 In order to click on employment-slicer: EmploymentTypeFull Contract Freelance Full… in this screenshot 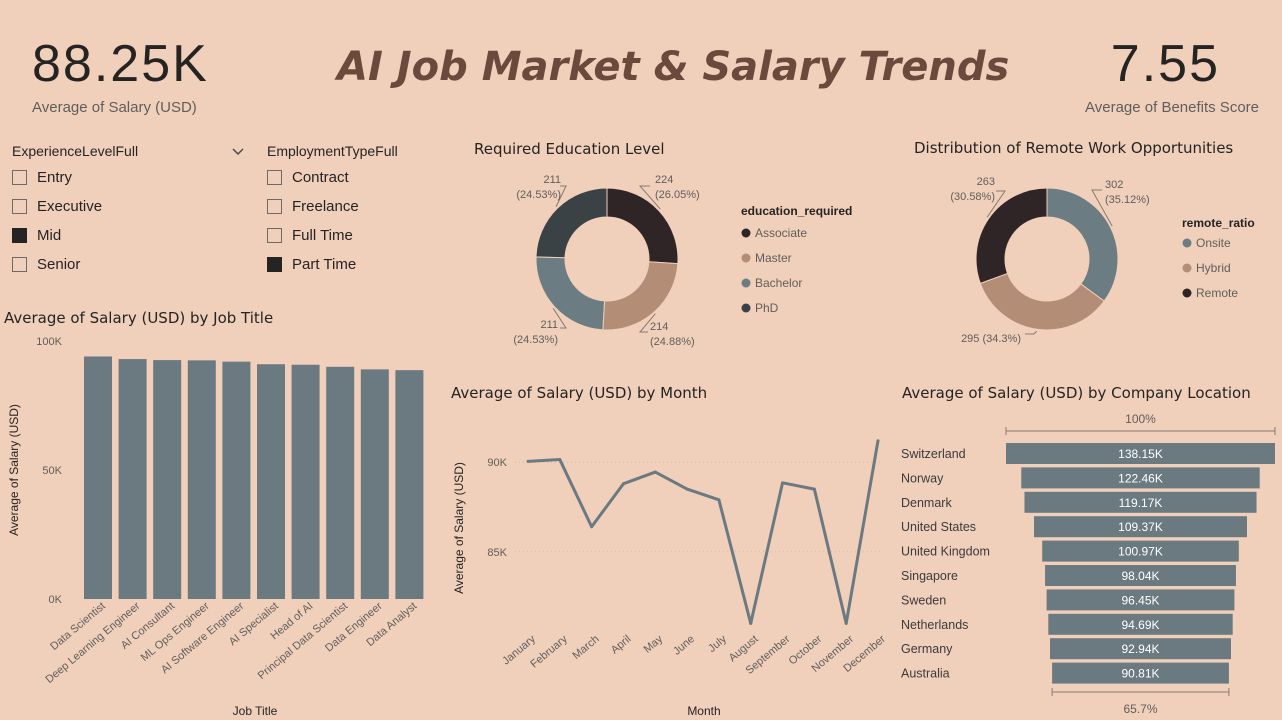, I will do `click(357, 211)`.